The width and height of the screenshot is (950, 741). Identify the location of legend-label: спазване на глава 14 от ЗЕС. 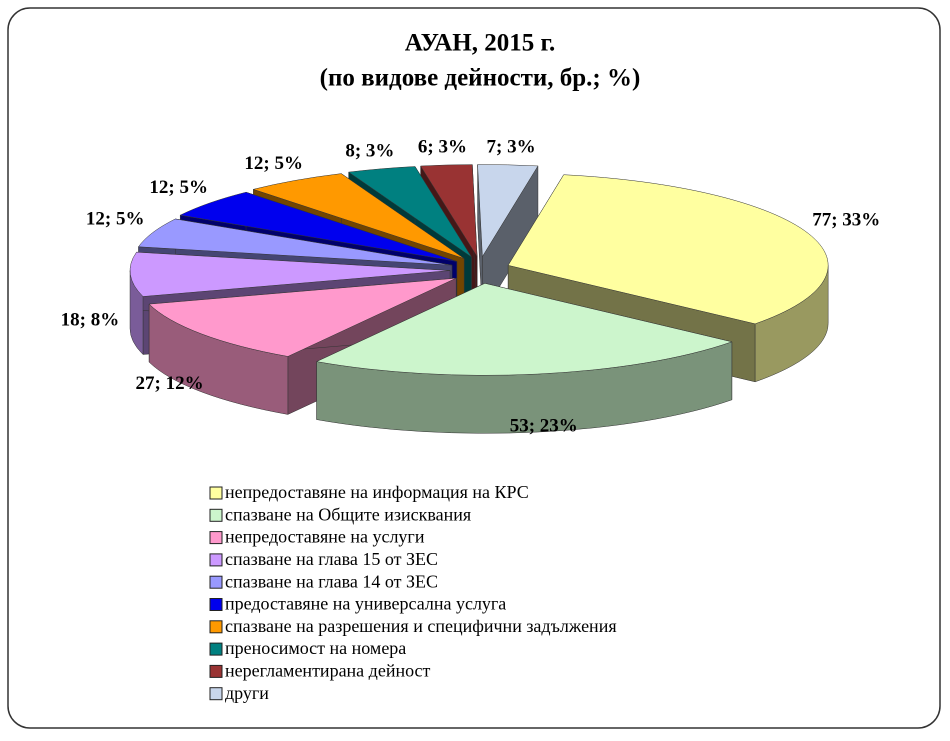
(331, 581).